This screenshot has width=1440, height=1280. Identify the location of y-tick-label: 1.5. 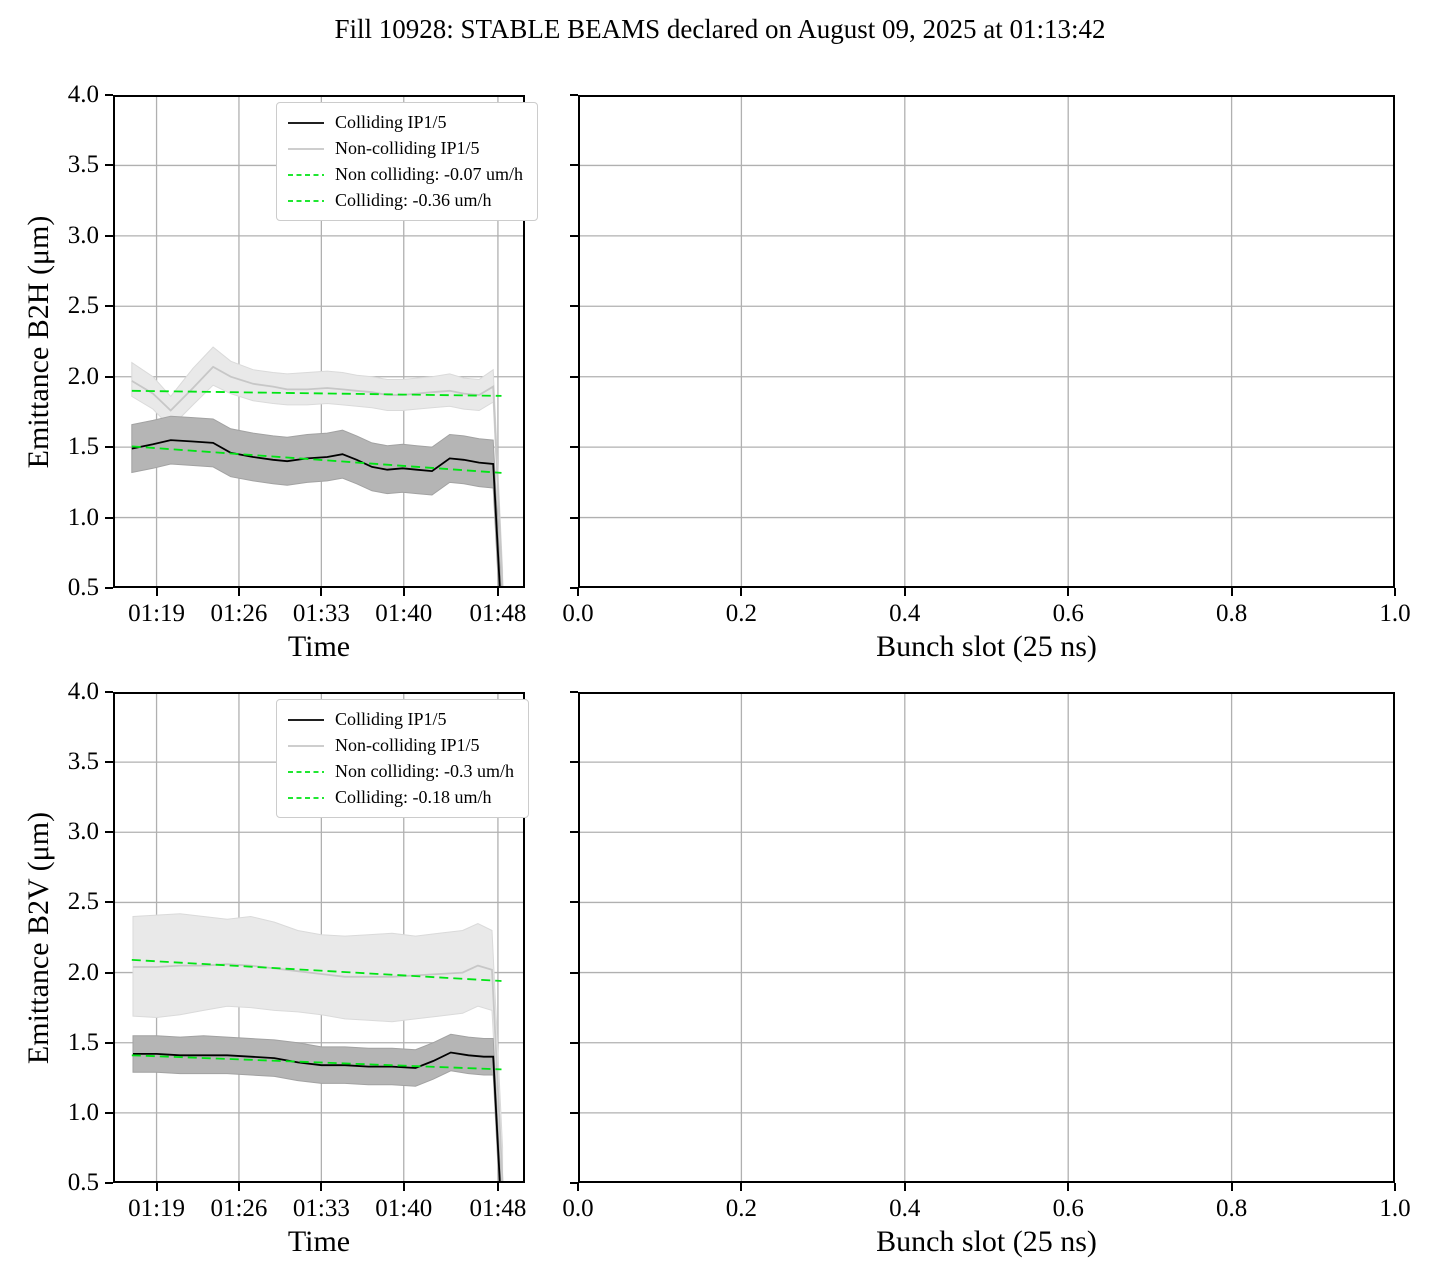
(83, 1042).